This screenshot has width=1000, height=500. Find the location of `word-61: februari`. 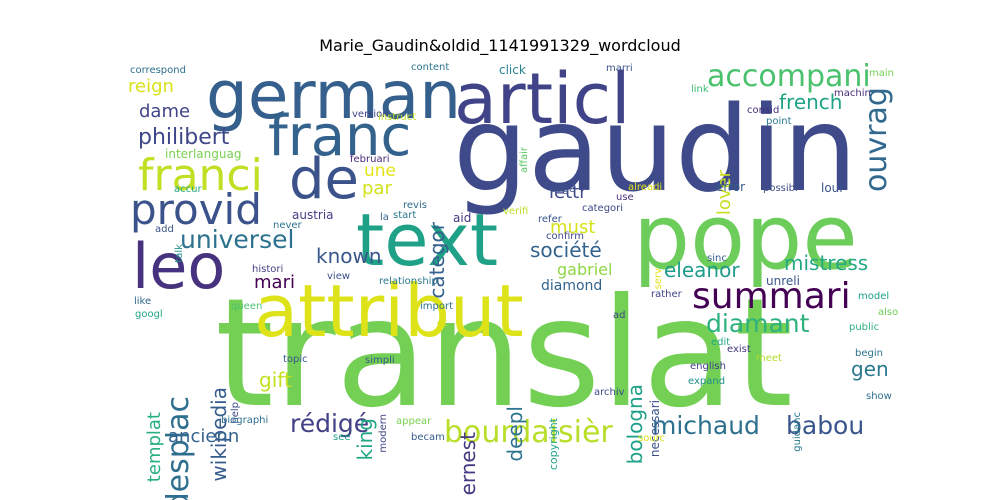

word-61: februari is located at coordinates (370, 159).